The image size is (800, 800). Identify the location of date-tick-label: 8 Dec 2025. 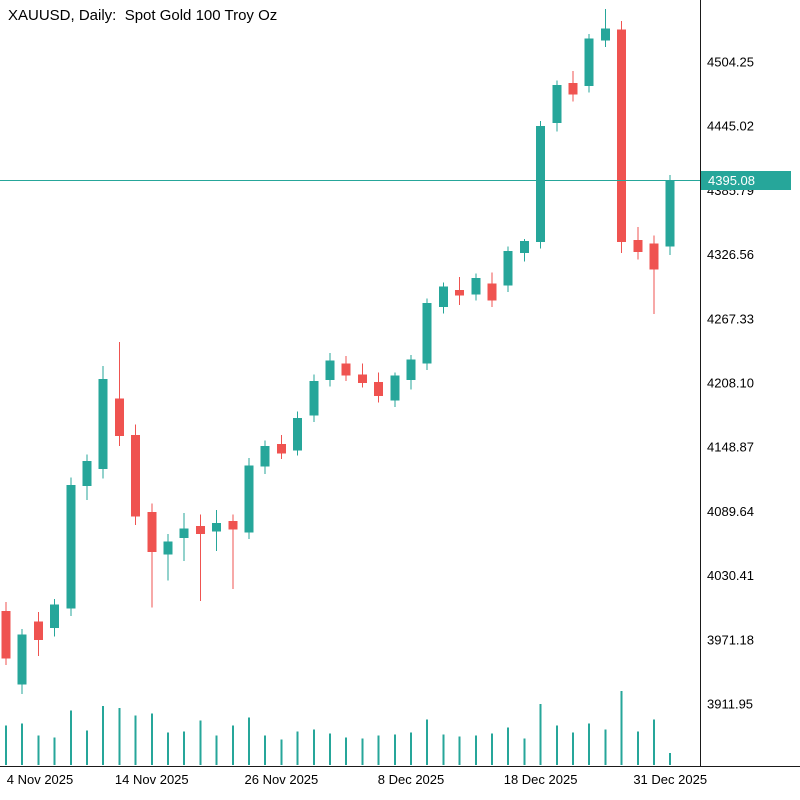
(411, 779).